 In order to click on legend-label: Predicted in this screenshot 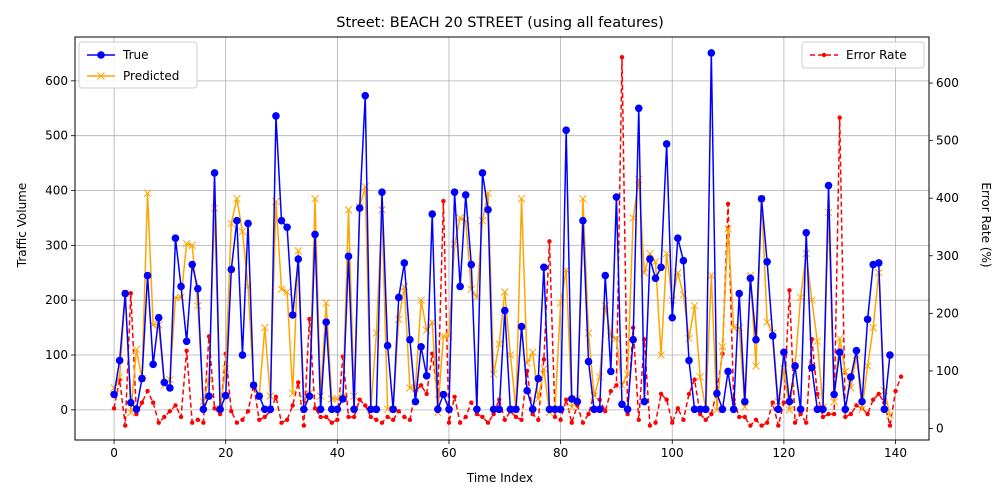, I will do `click(151, 76)`.